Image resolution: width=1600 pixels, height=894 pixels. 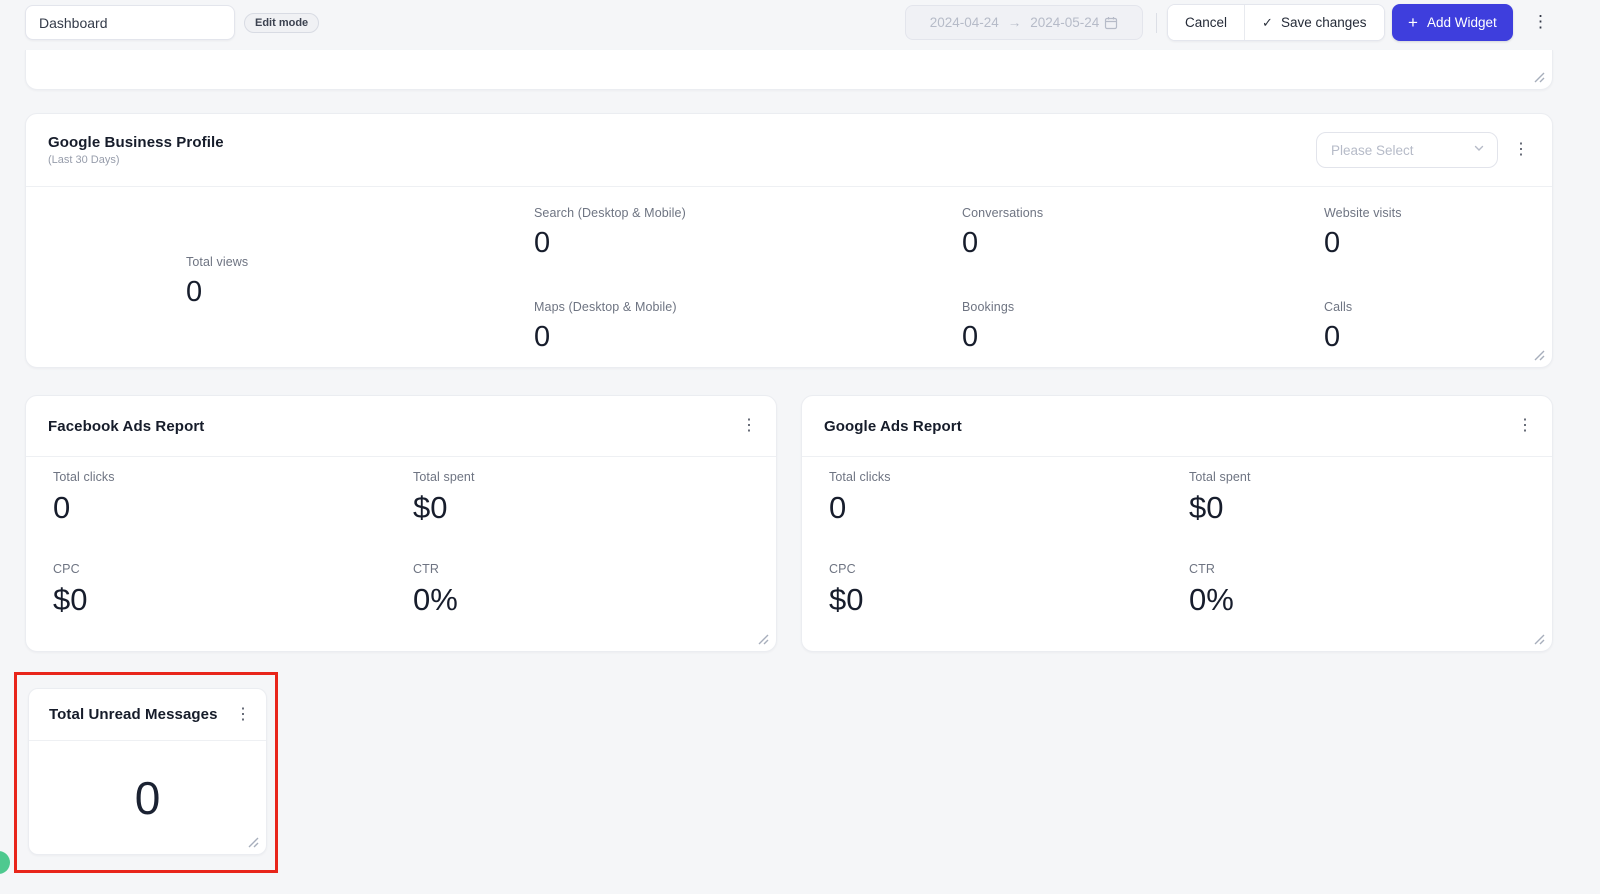 I want to click on partial-widget-card, so click(x=789, y=70).